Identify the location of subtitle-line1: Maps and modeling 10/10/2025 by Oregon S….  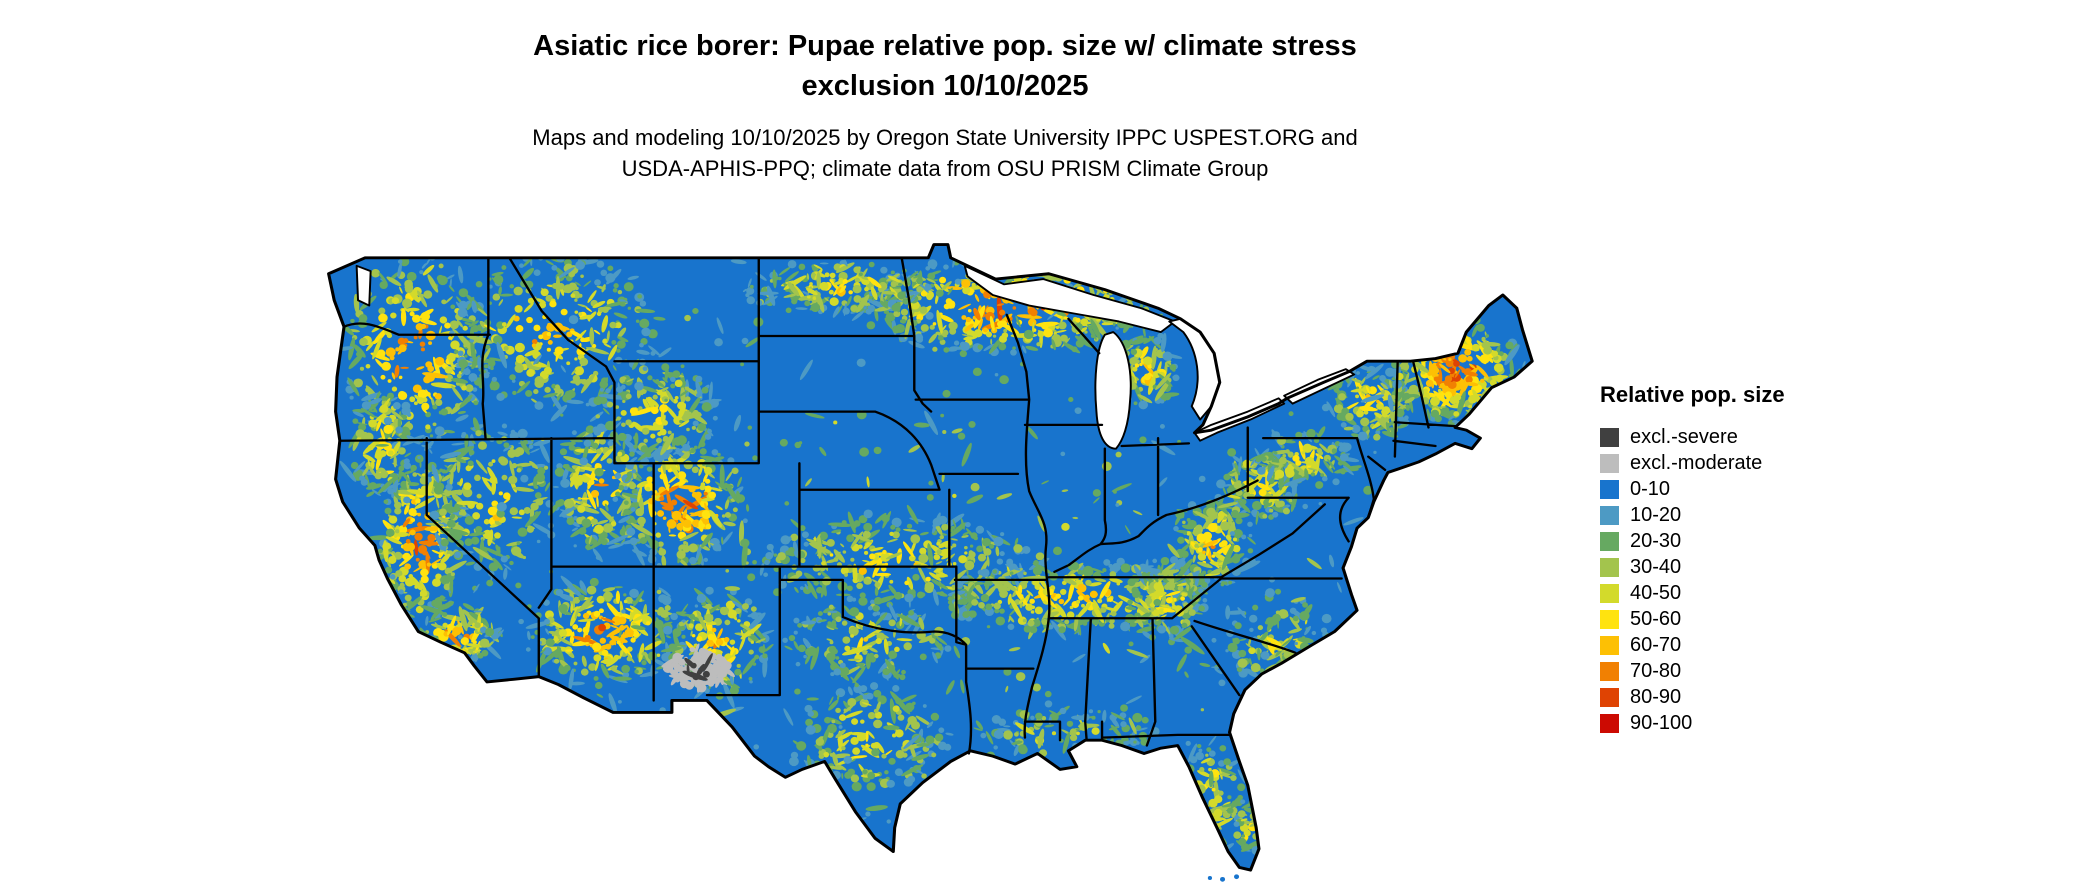
(945, 137).